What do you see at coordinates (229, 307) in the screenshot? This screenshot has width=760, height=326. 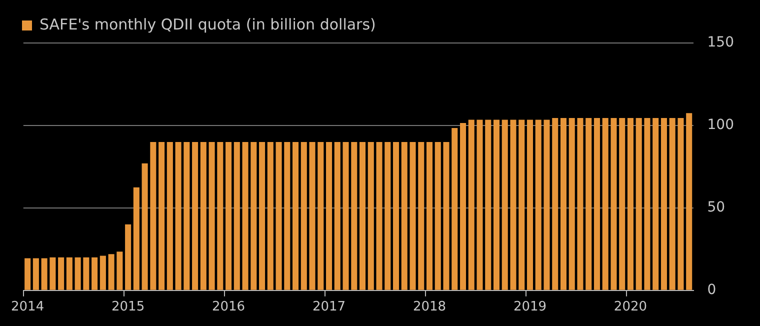 I see `x-tick-label: 2016` at bounding box center [229, 307].